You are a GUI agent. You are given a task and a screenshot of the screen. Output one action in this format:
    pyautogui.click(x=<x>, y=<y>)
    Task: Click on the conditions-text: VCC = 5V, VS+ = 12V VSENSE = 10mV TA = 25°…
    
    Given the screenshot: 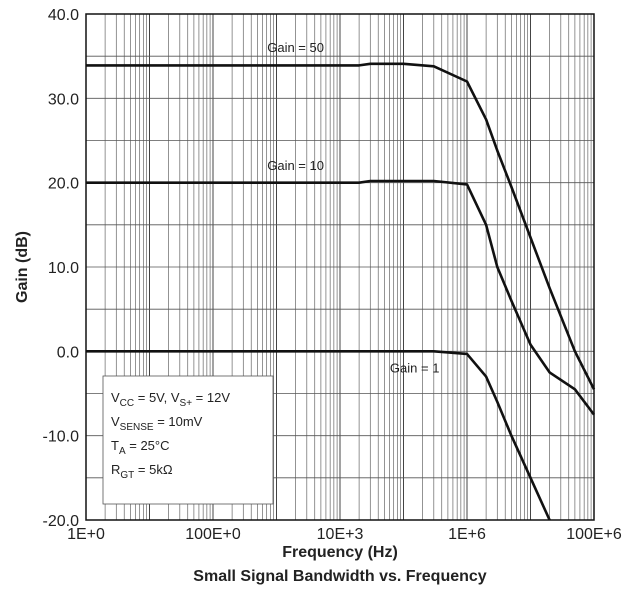 What is the action you would take?
    pyautogui.click(x=170, y=435)
    